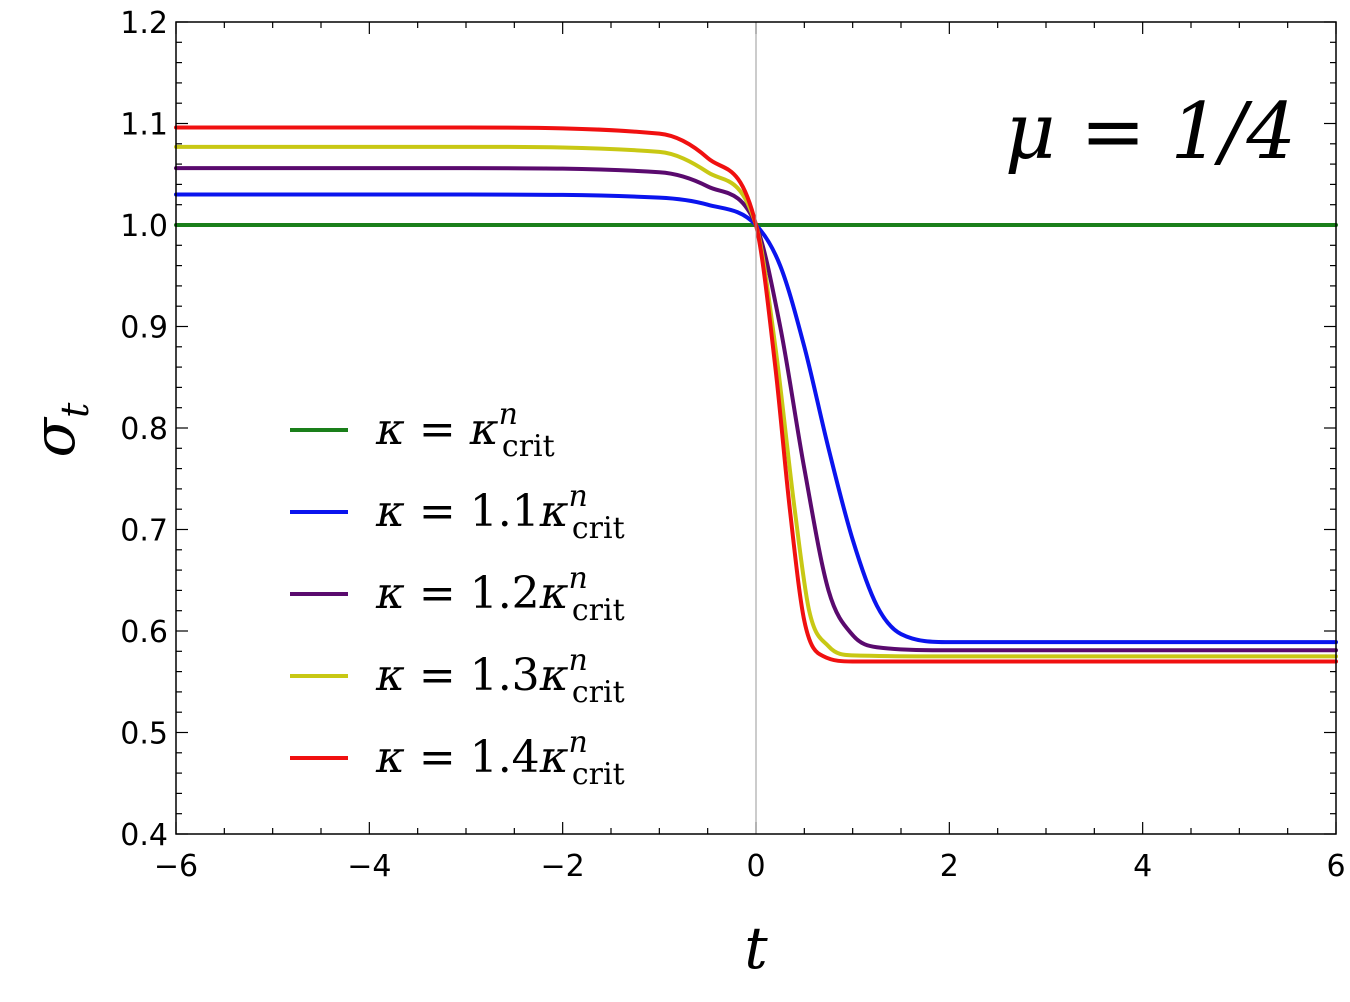  I want to click on legend-item: κ = 1.1κn crit, so click(457, 512).